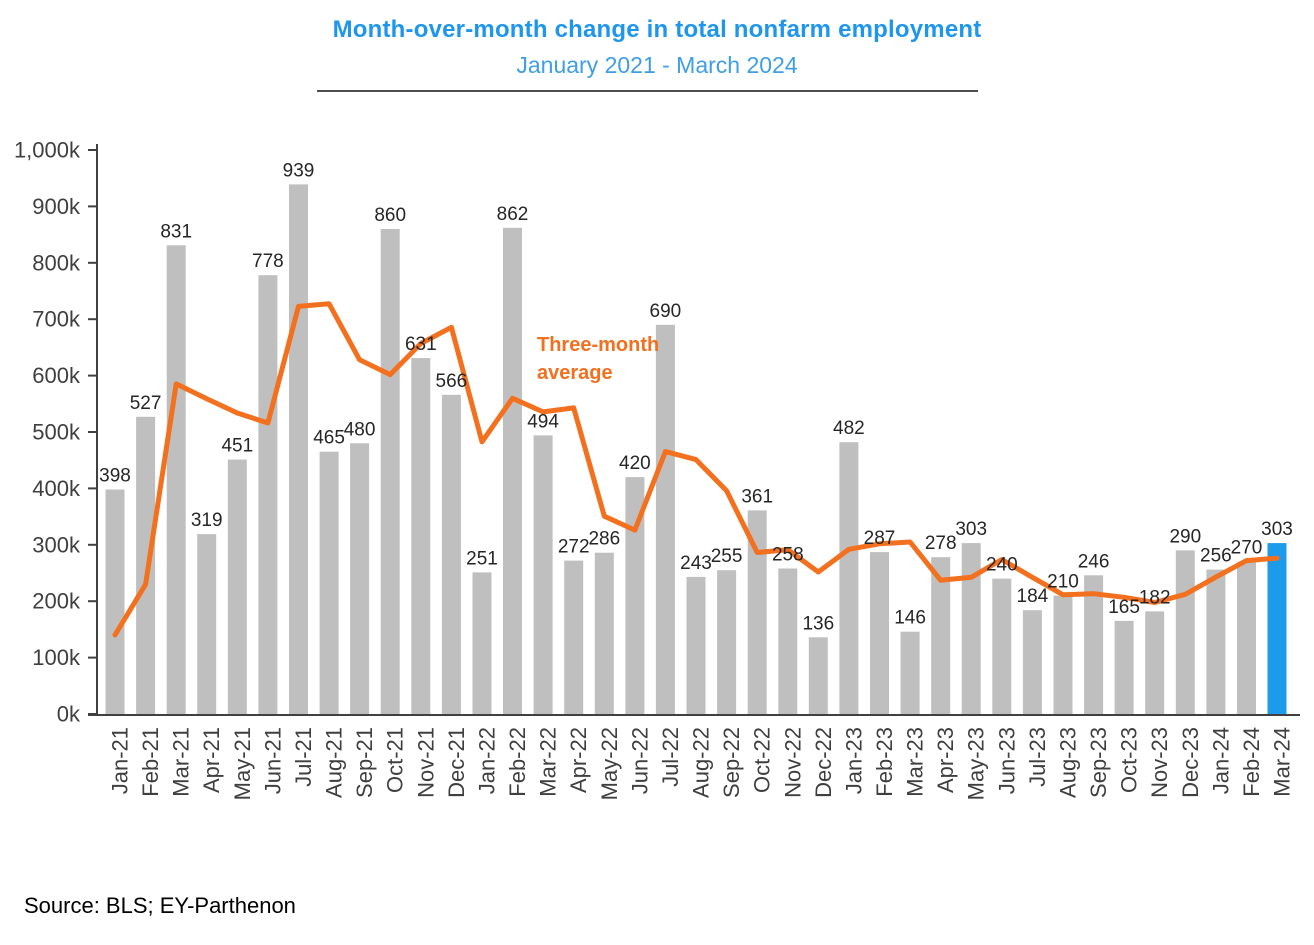  Describe the element at coordinates (575, 373) in the screenshot. I see `line-legend-annotation-line2: average` at that location.